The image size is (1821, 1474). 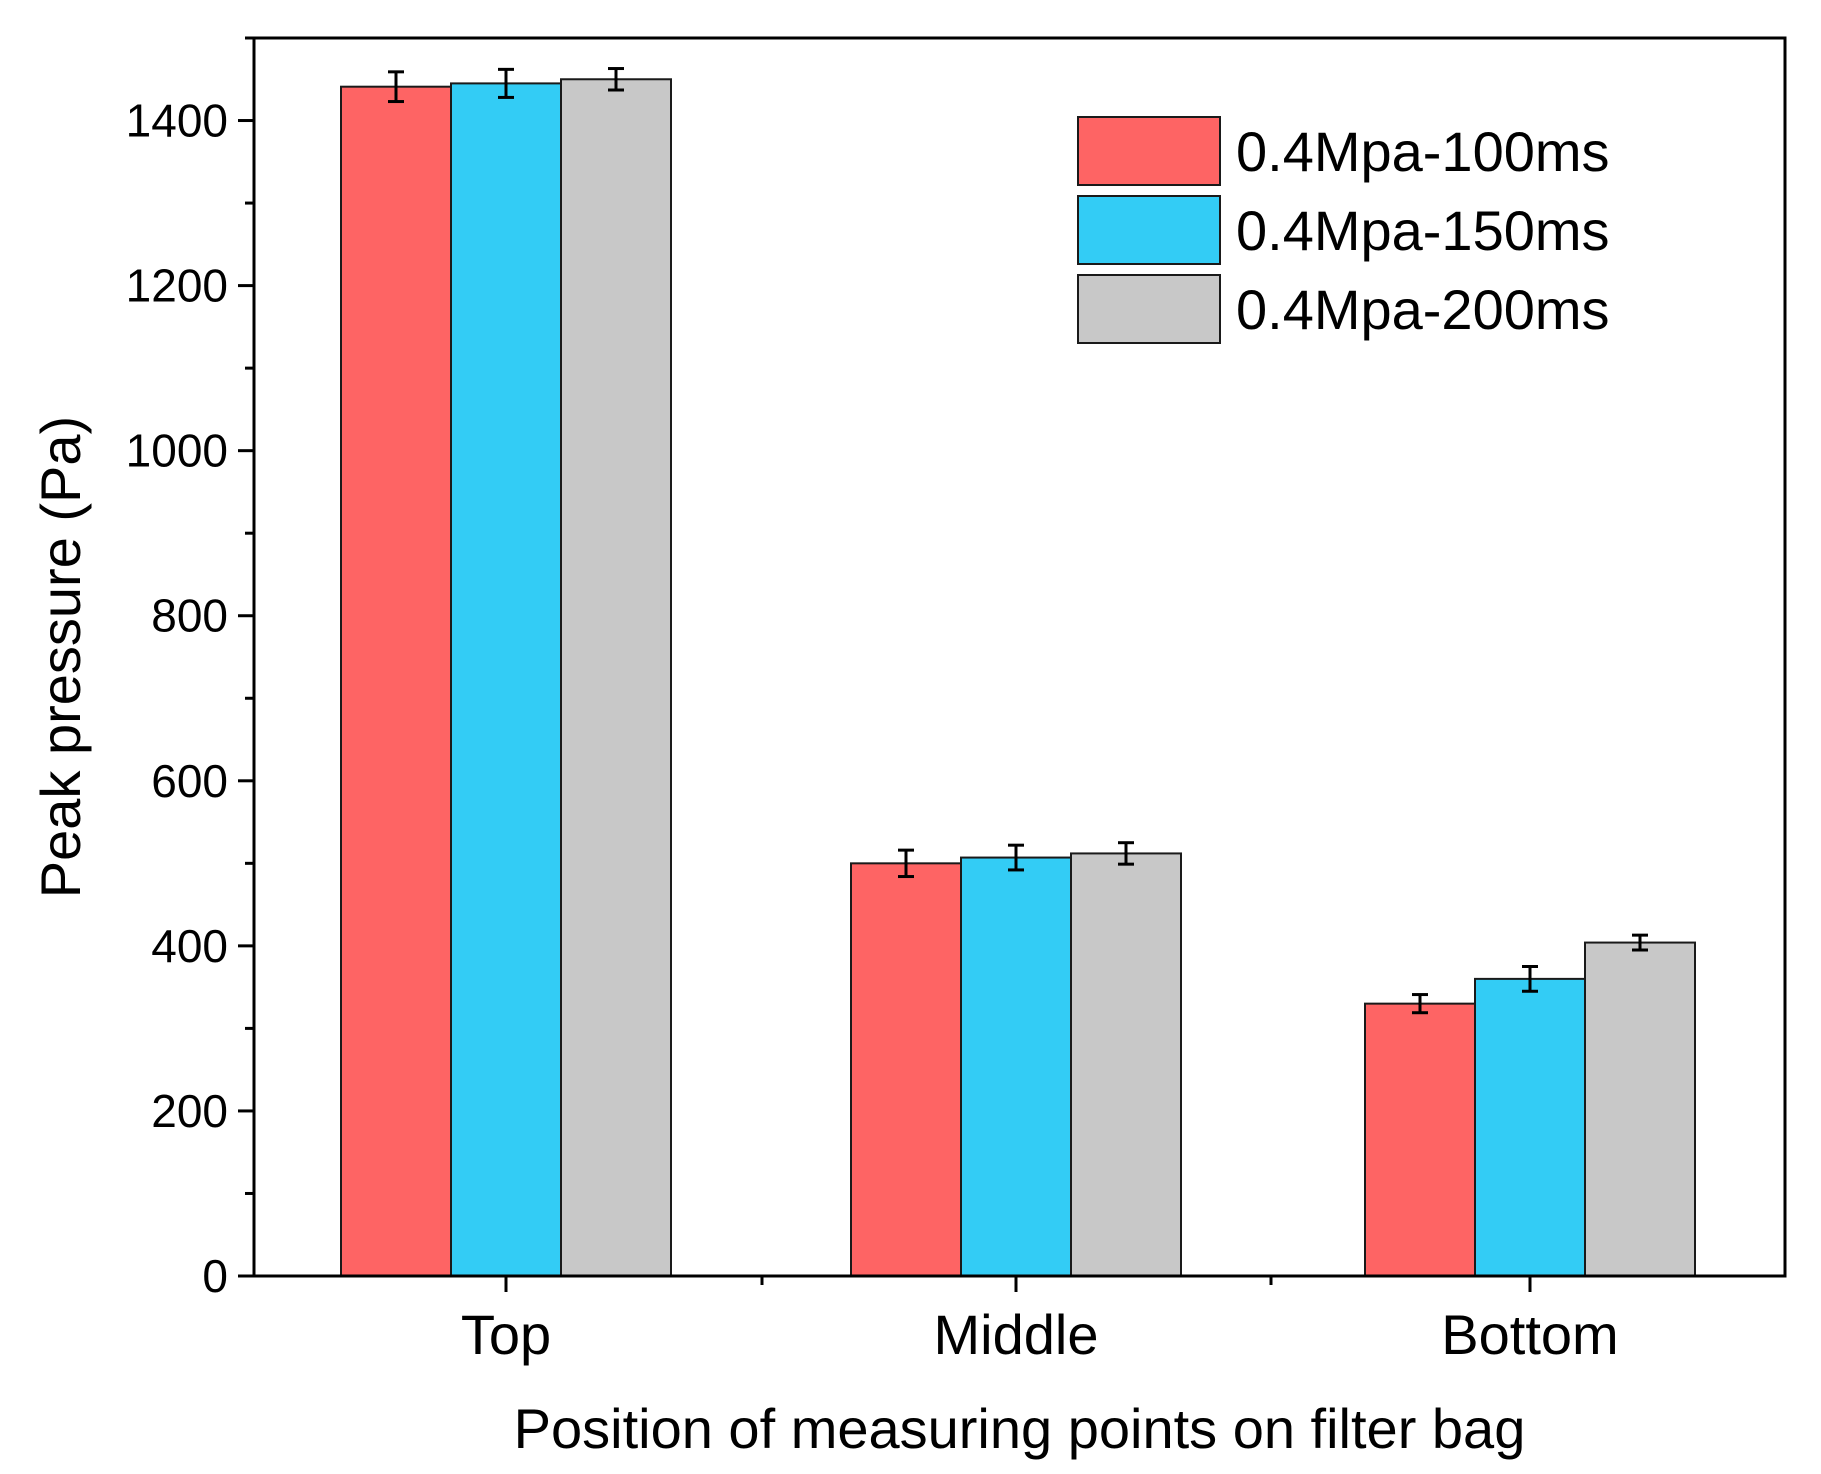 What do you see at coordinates (177, 451) in the screenshot?
I see `y-tick-label: 1000` at bounding box center [177, 451].